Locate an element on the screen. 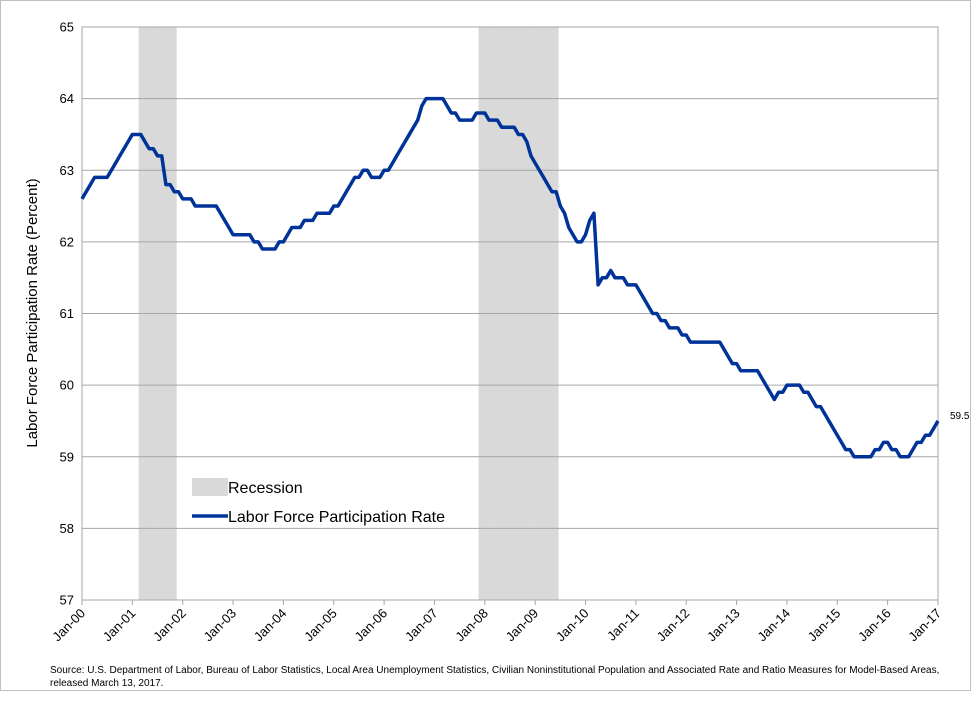 The image size is (973, 707). y-tick-label: 61 is located at coordinates (67, 313).